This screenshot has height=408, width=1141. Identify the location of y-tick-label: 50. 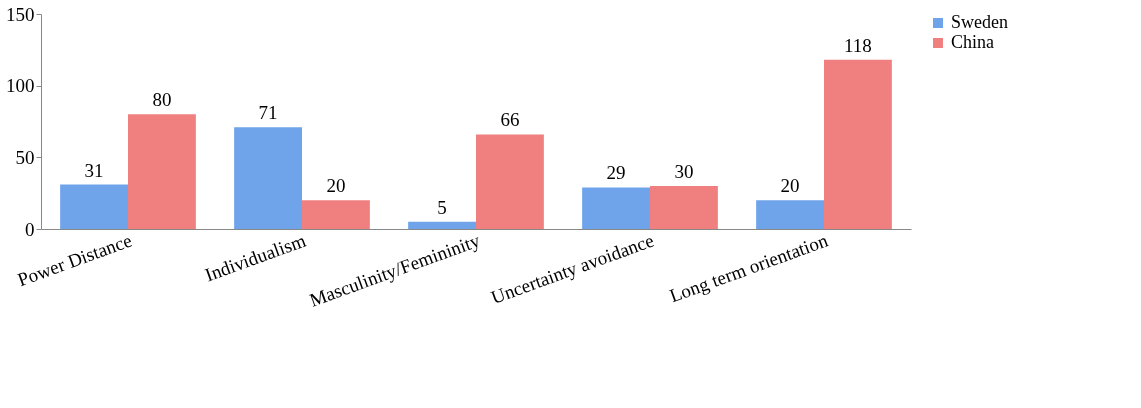
(25, 157).